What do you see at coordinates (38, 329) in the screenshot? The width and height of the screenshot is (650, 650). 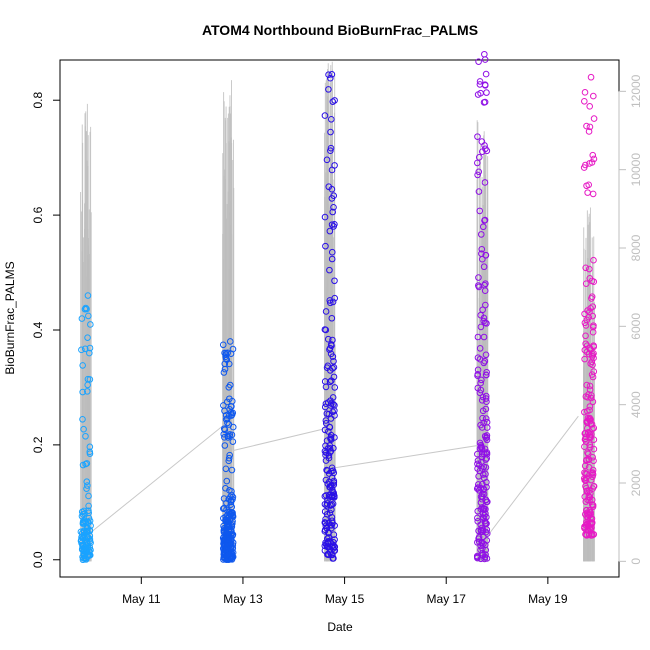 I see `y-tick-label: 0.4` at bounding box center [38, 329].